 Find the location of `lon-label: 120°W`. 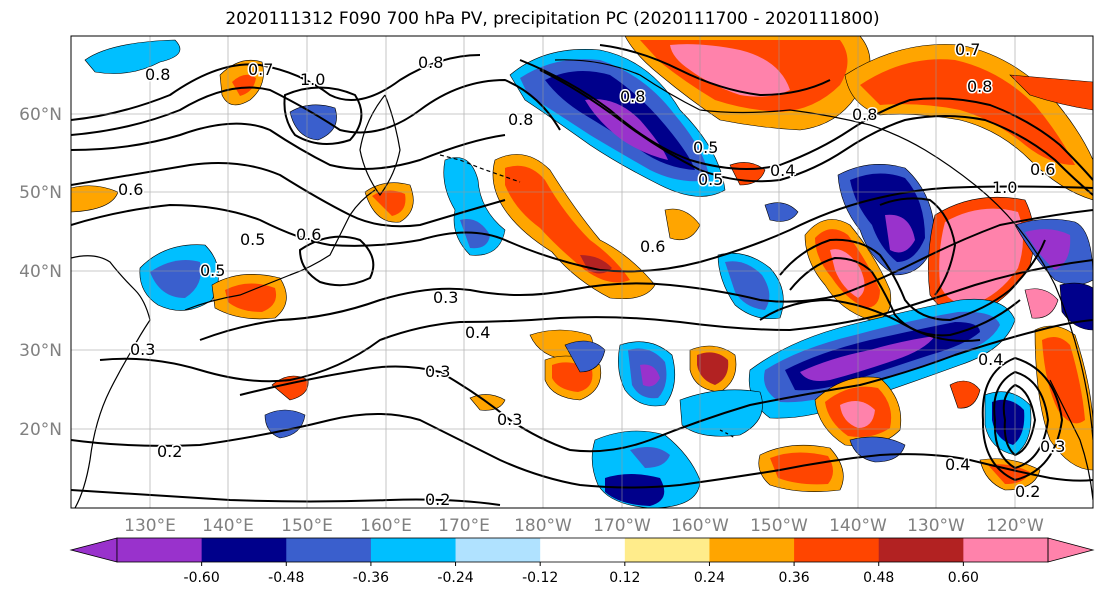

lon-label: 120°W is located at coordinates (1015, 526).